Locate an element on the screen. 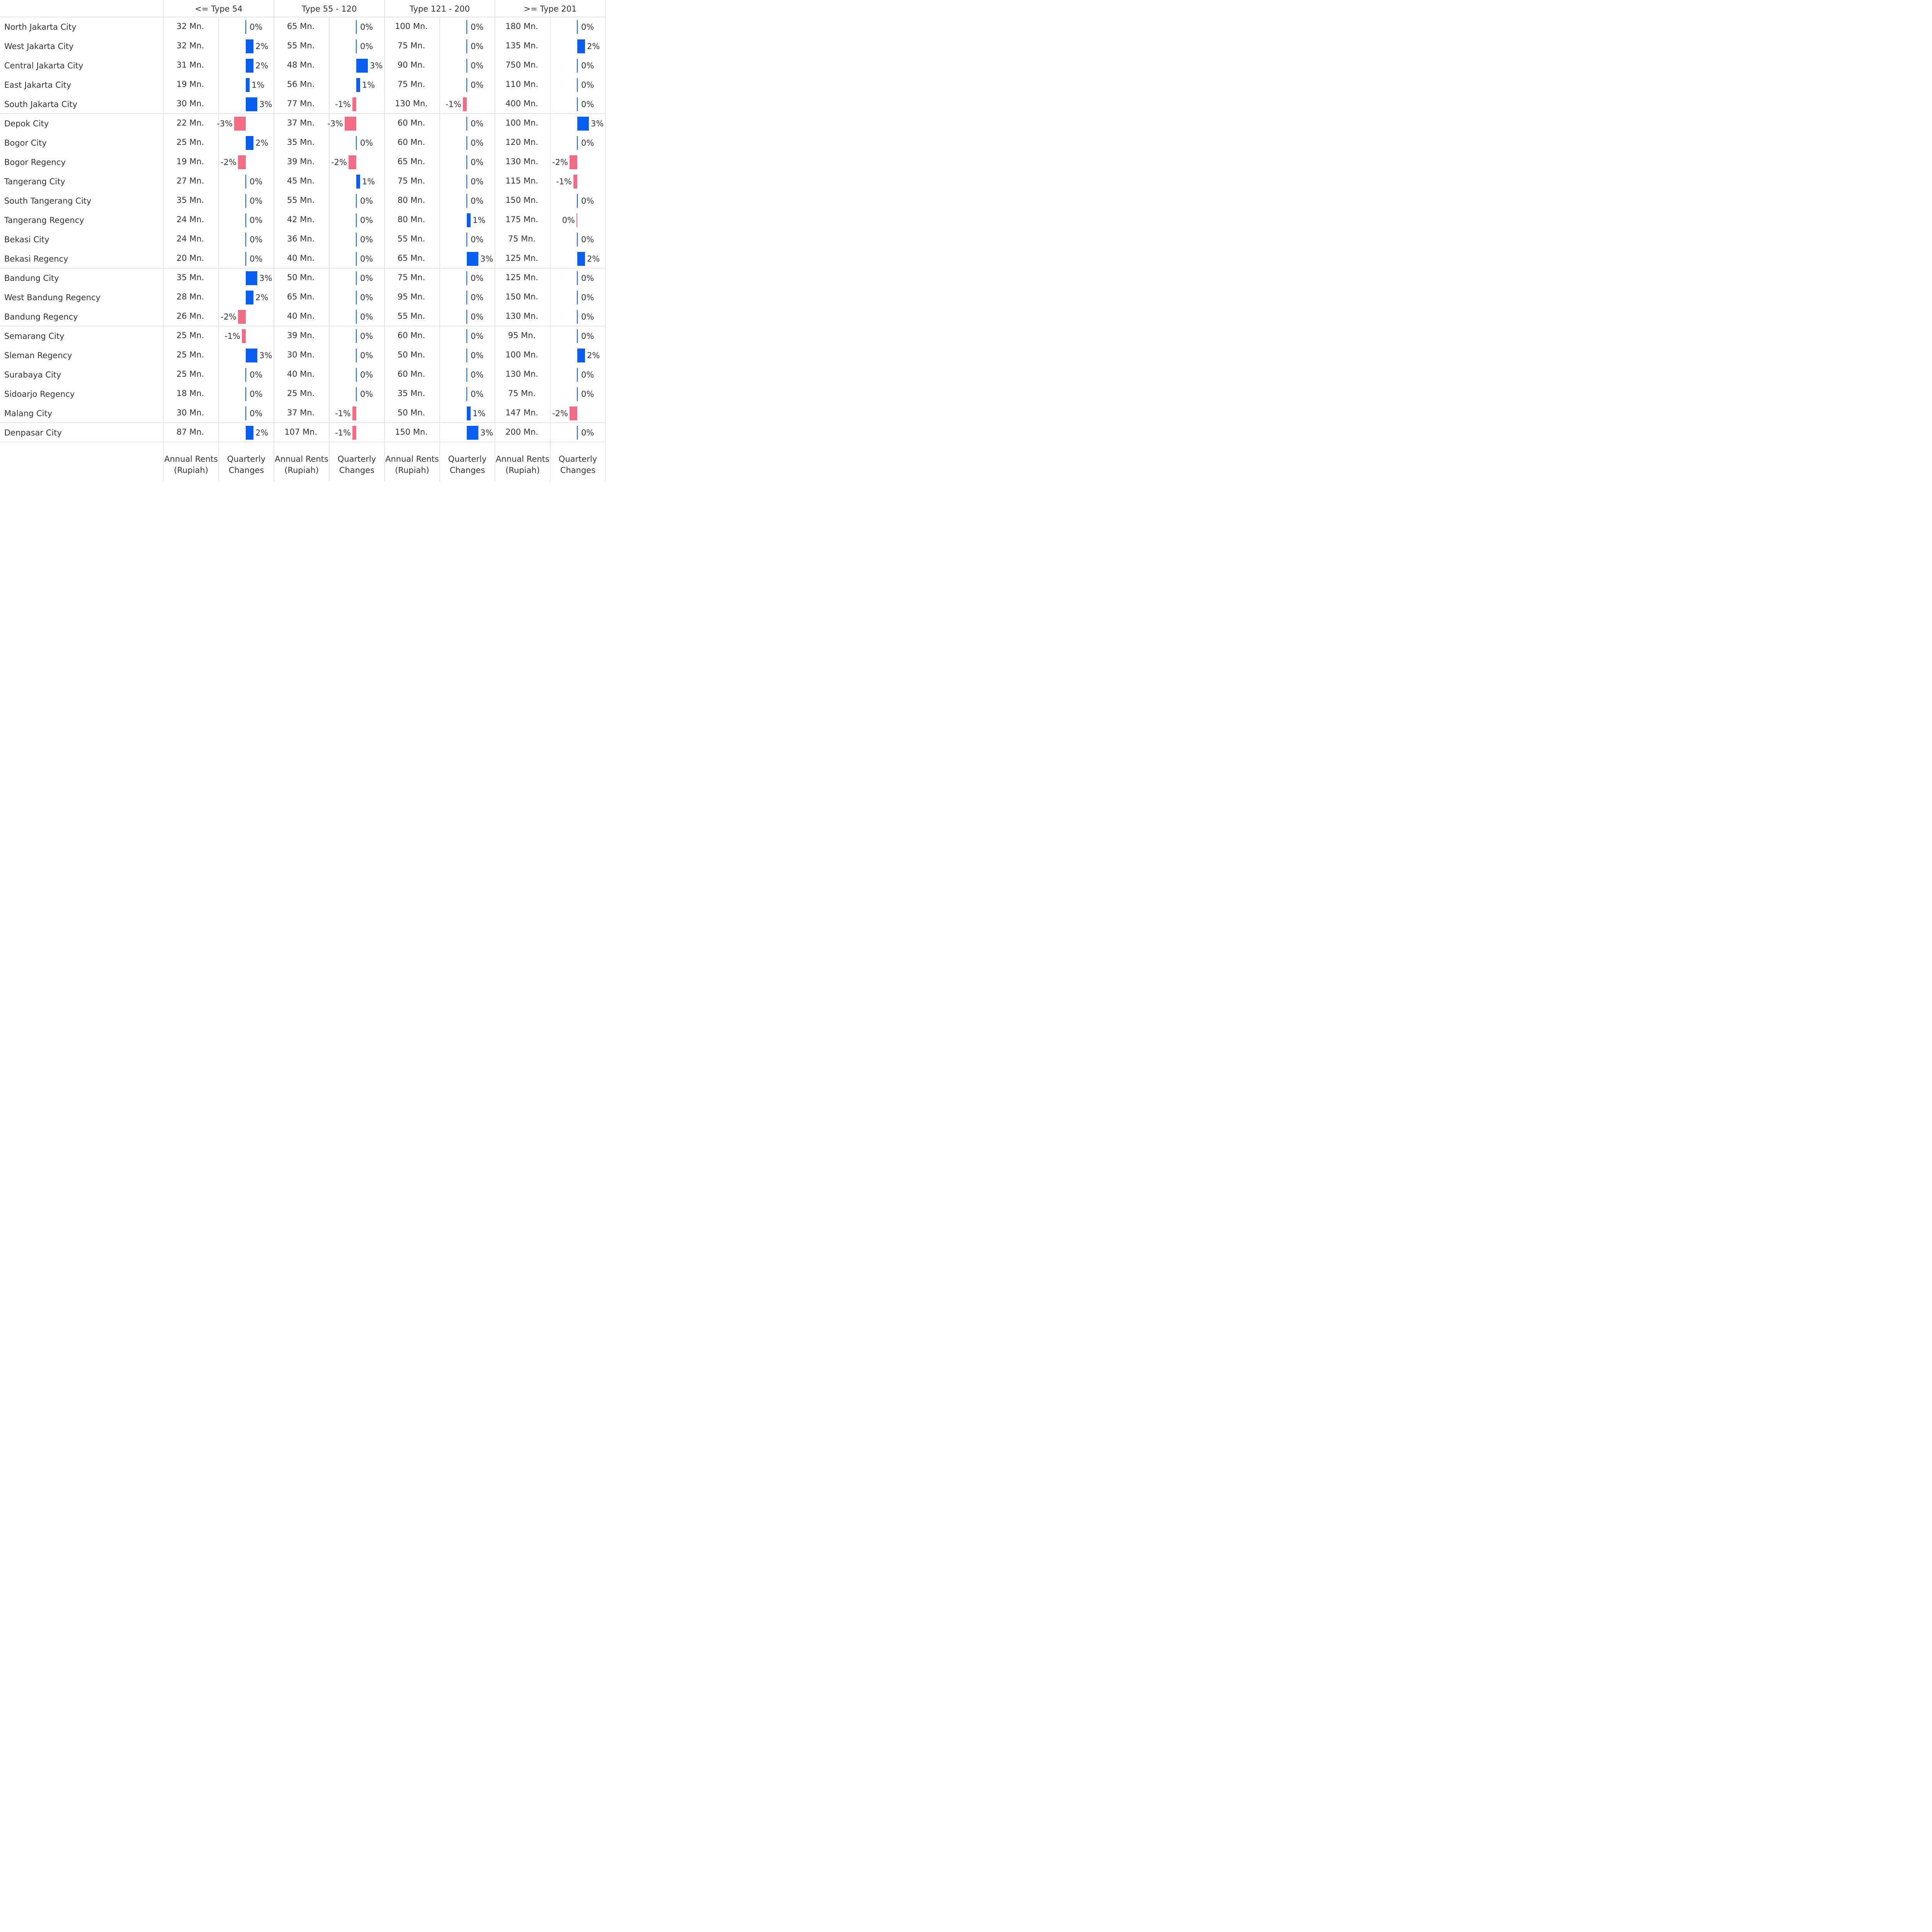 This screenshot has width=1932, height=1932. annual-rent-value: 20 Mn. is located at coordinates (191, 258).